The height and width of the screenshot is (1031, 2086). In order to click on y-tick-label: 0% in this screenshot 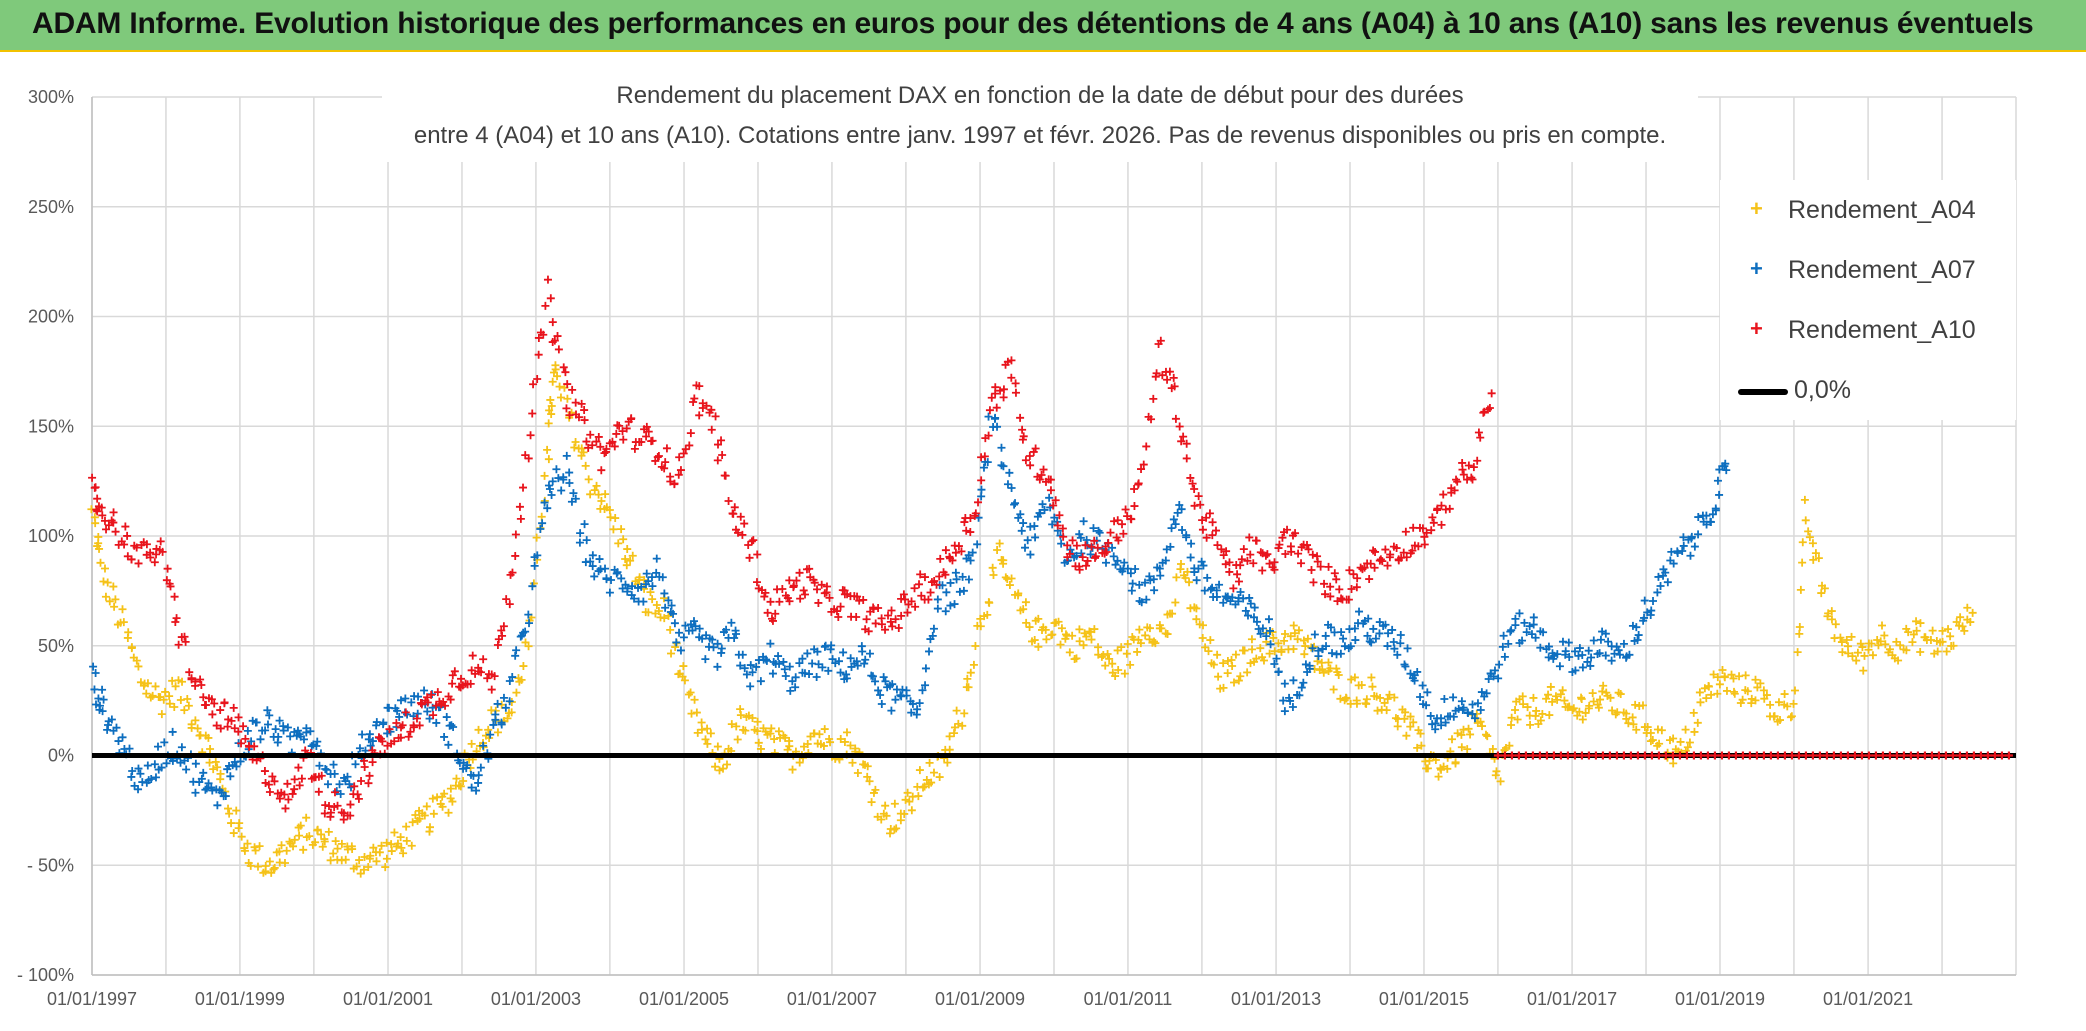, I will do `click(61, 756)`.